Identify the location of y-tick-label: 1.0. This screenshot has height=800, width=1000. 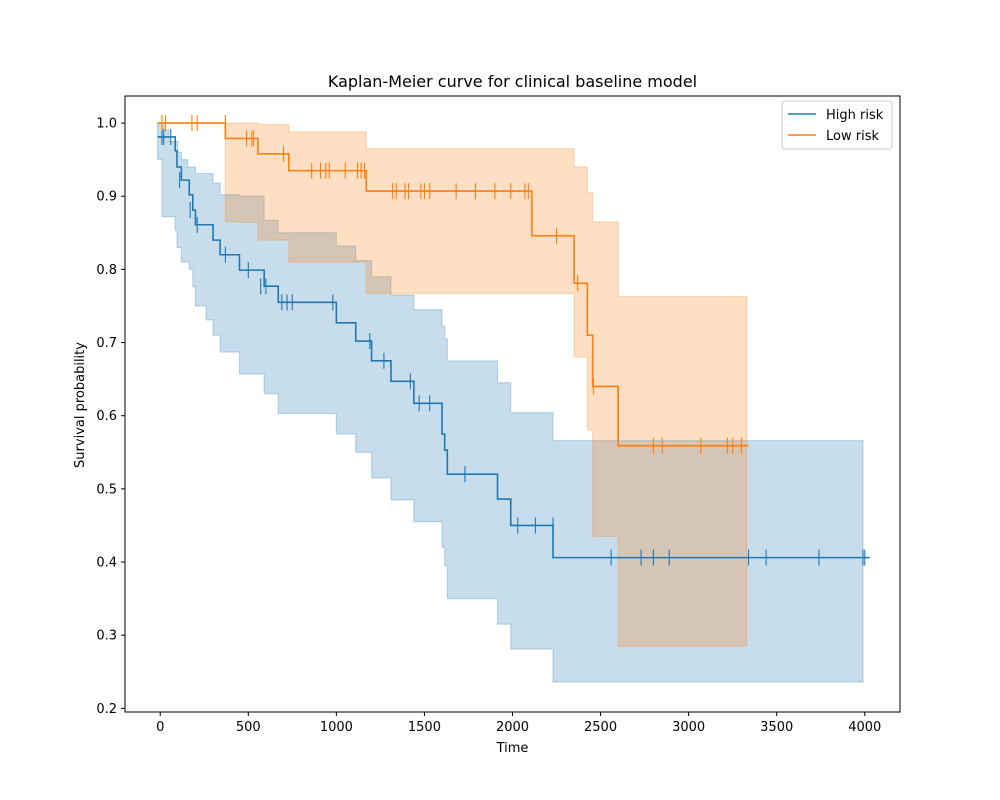
(106, 124).